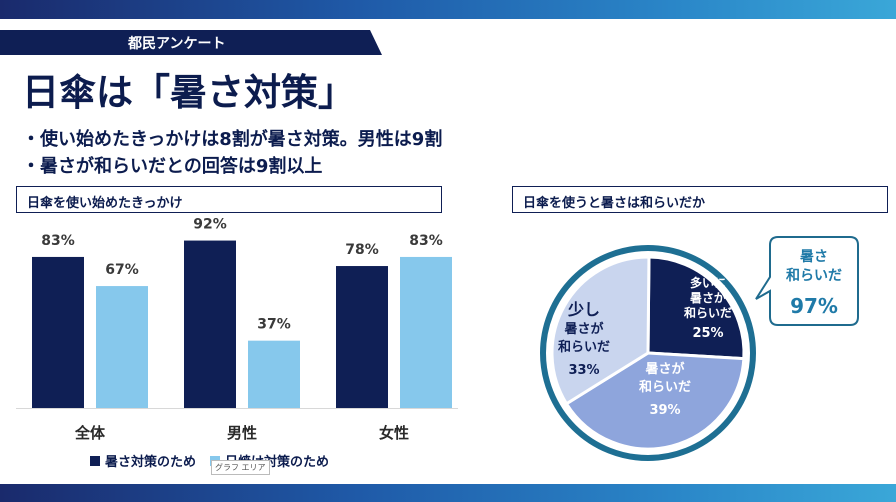 The height and width of the screenshot is (502, 896). What do you see at coordinates (274, 325) in the screenshot?
I see `bar-value-label: 37%` at bounding box center [274, 325].